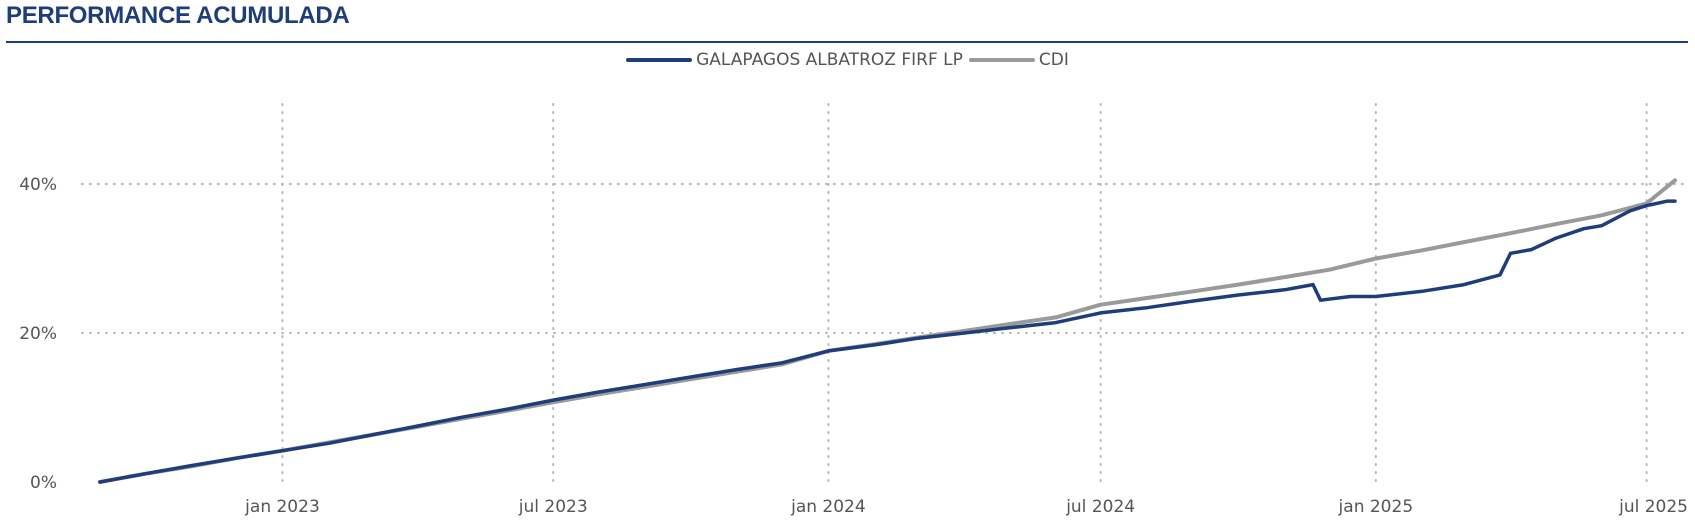 This screenshot has width=1695, height=526. I want to click on chart-title: PERFORMANCE ACUMULADA, so click(178, 15).